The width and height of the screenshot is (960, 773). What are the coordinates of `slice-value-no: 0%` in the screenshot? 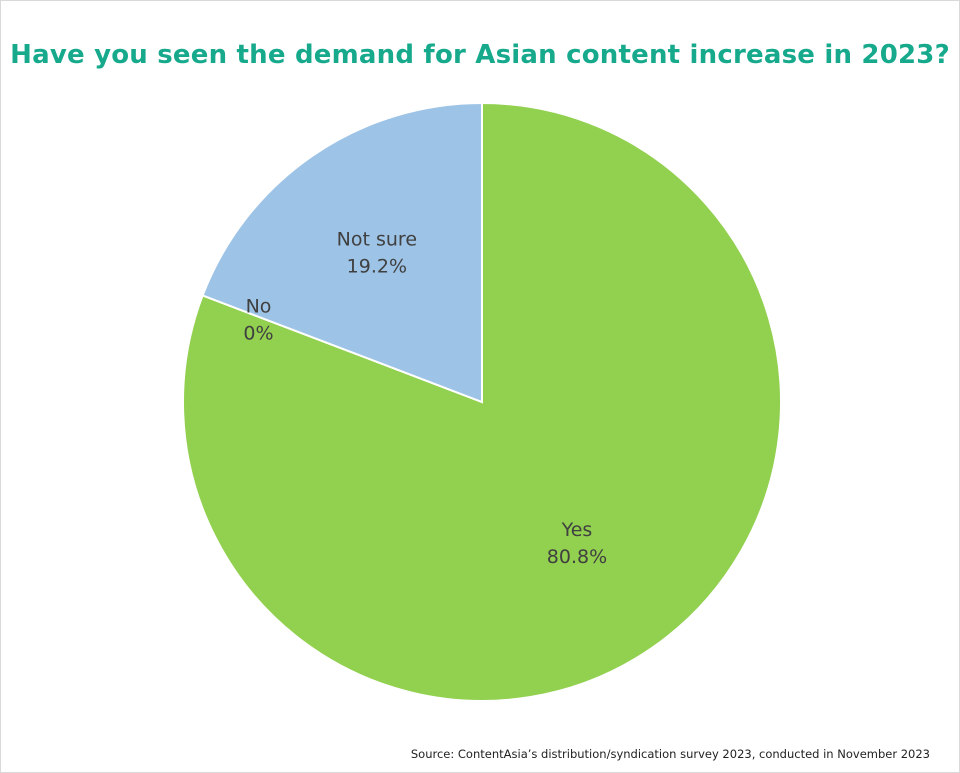 It's located at (258, 334).